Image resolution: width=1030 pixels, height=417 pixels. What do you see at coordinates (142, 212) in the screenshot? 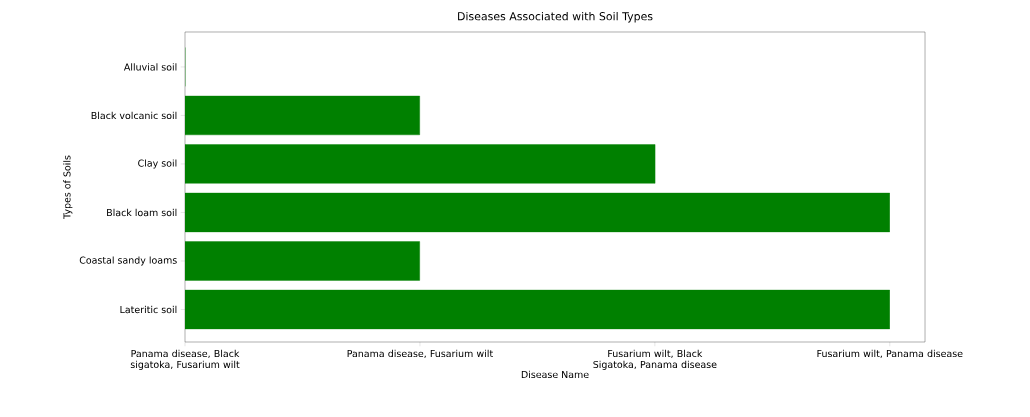
I see `y-tick-label: Black loam soil` at bounding box center [142, 212].